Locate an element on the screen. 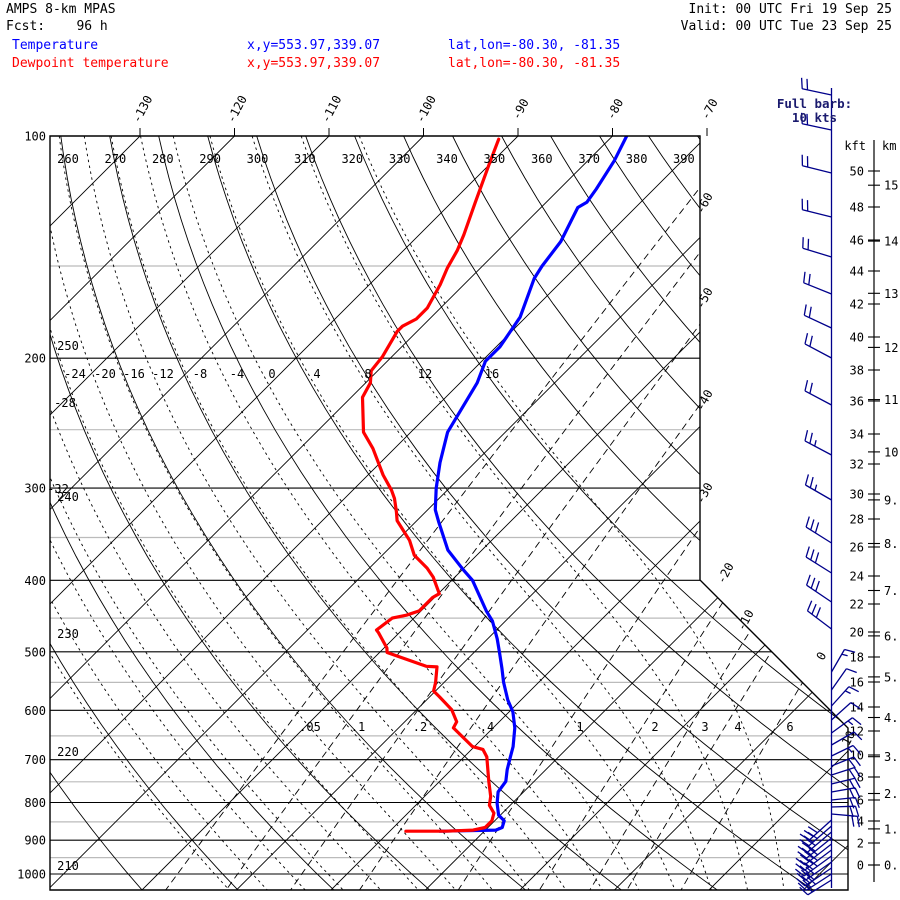 Image resolution: width=900 pixels, height=900 pixels. mixing-ratio-label: 6 is located at coordinates (789, 727).